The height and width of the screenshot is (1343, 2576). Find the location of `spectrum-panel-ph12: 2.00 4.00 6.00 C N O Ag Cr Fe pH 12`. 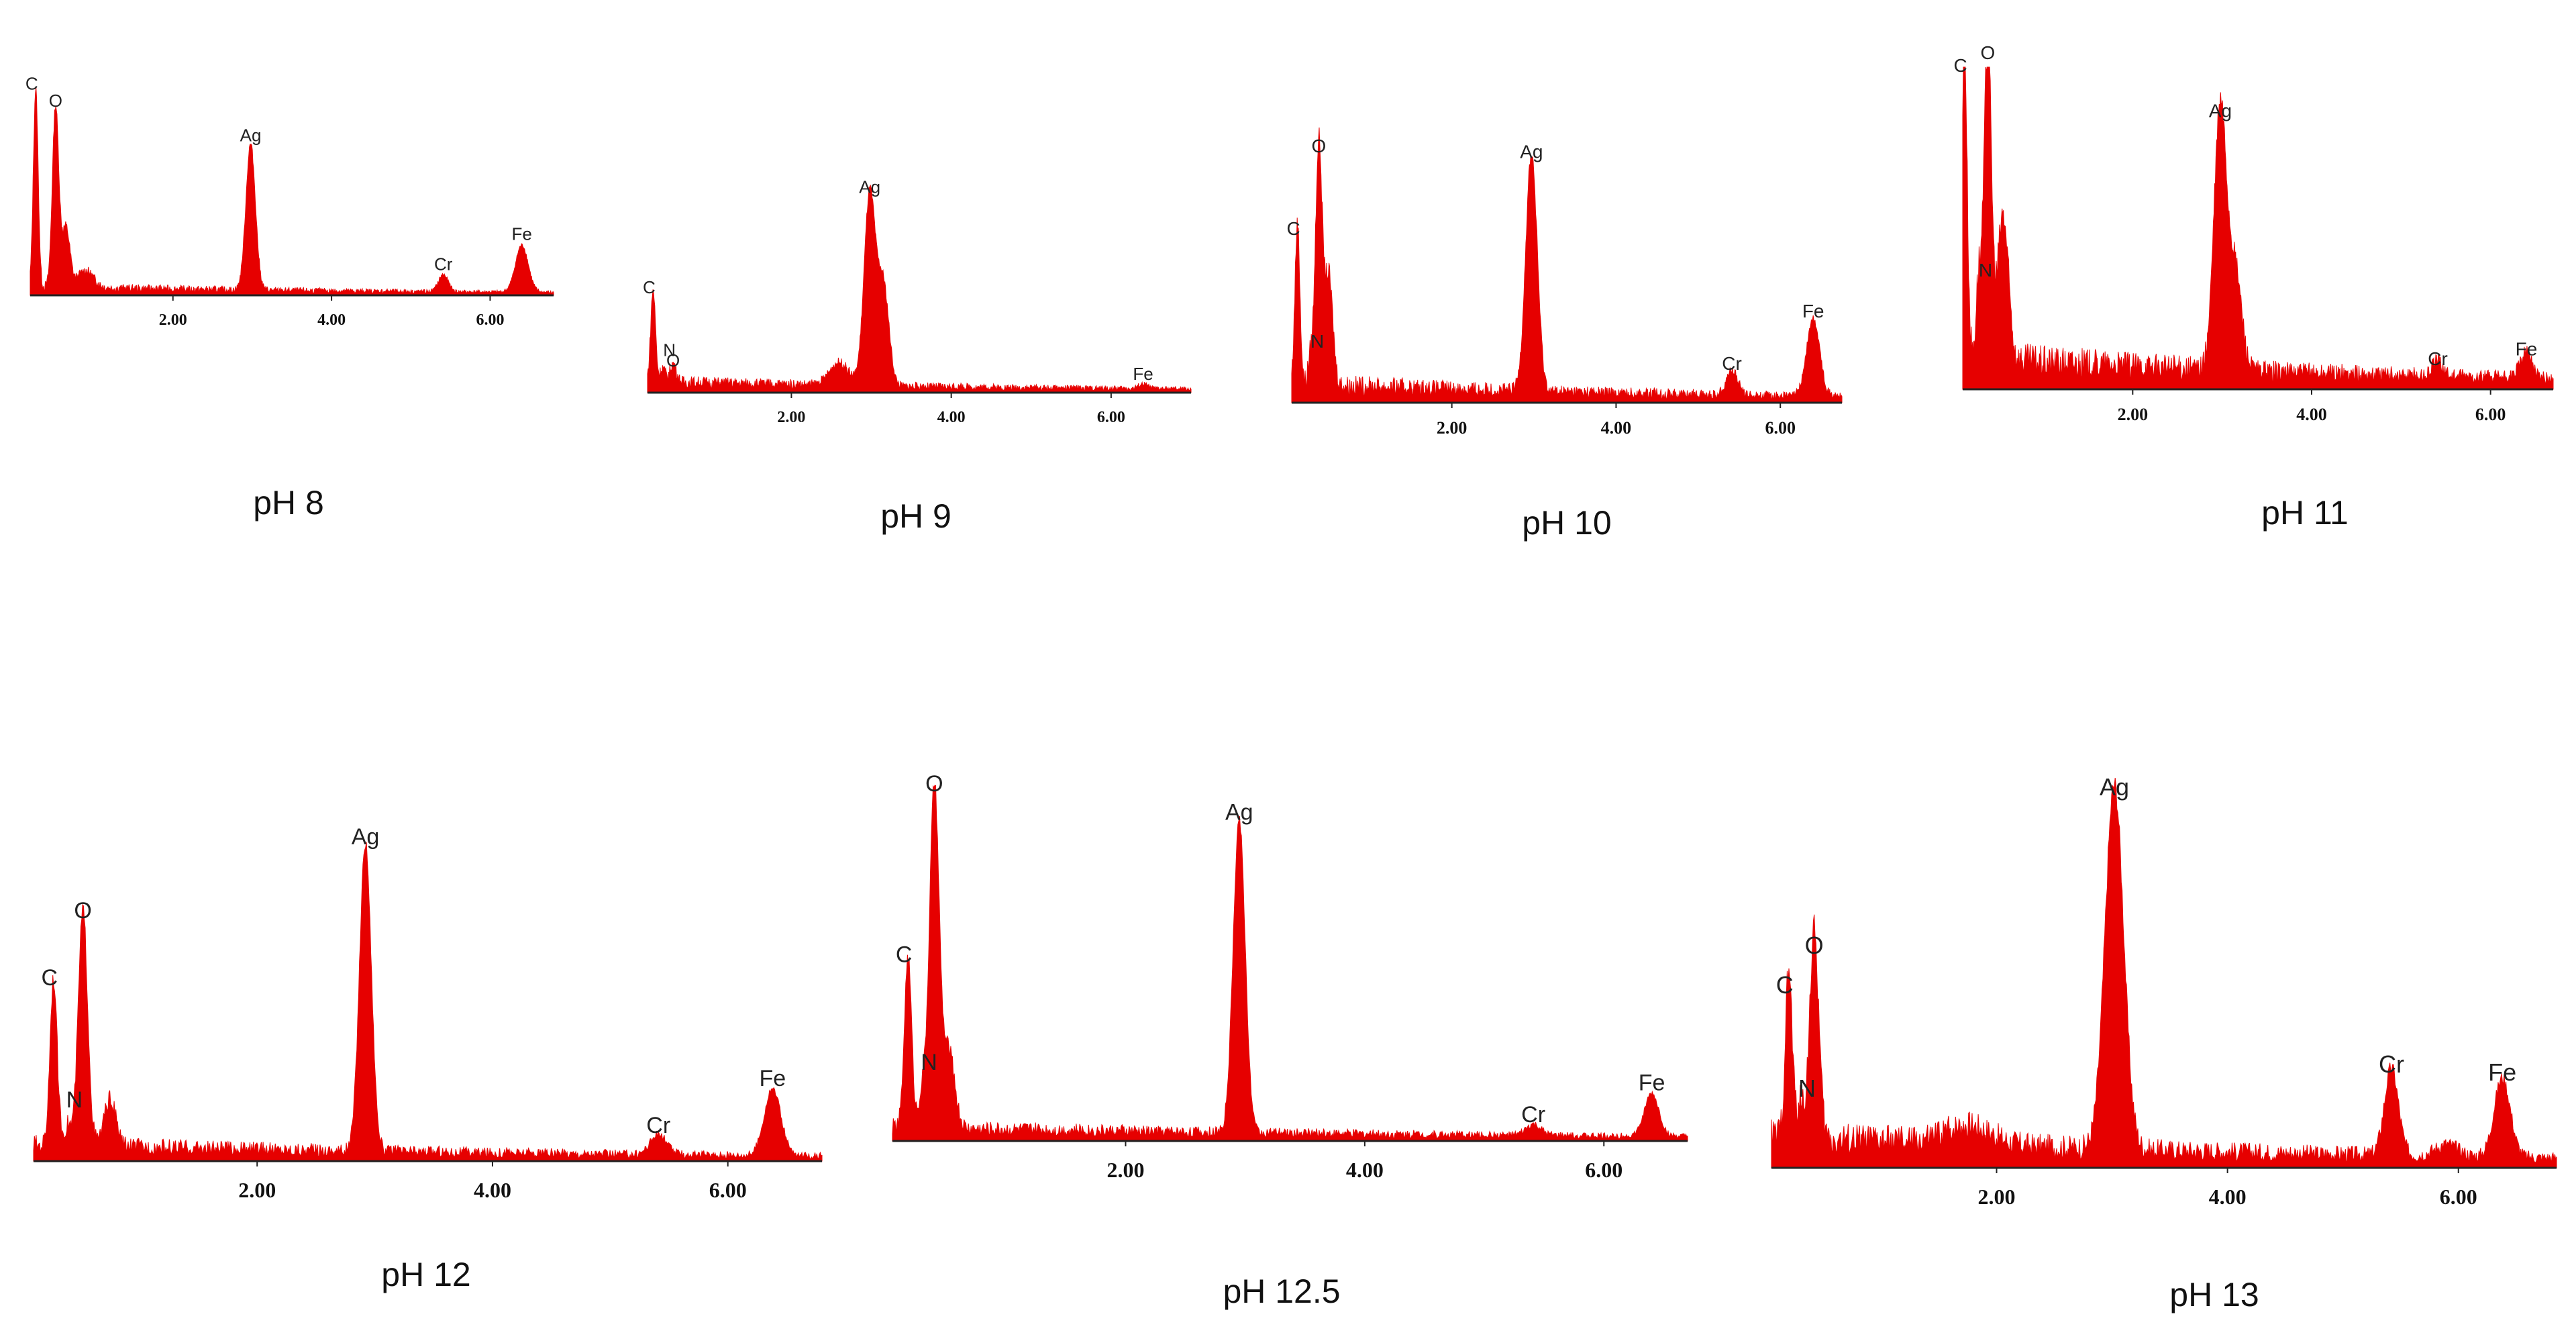

spectrum-panel-ph12: 2.00 4.00 6.00 C N O Ag Cr Fe pH 12 is located at coordinates (436, 1040).